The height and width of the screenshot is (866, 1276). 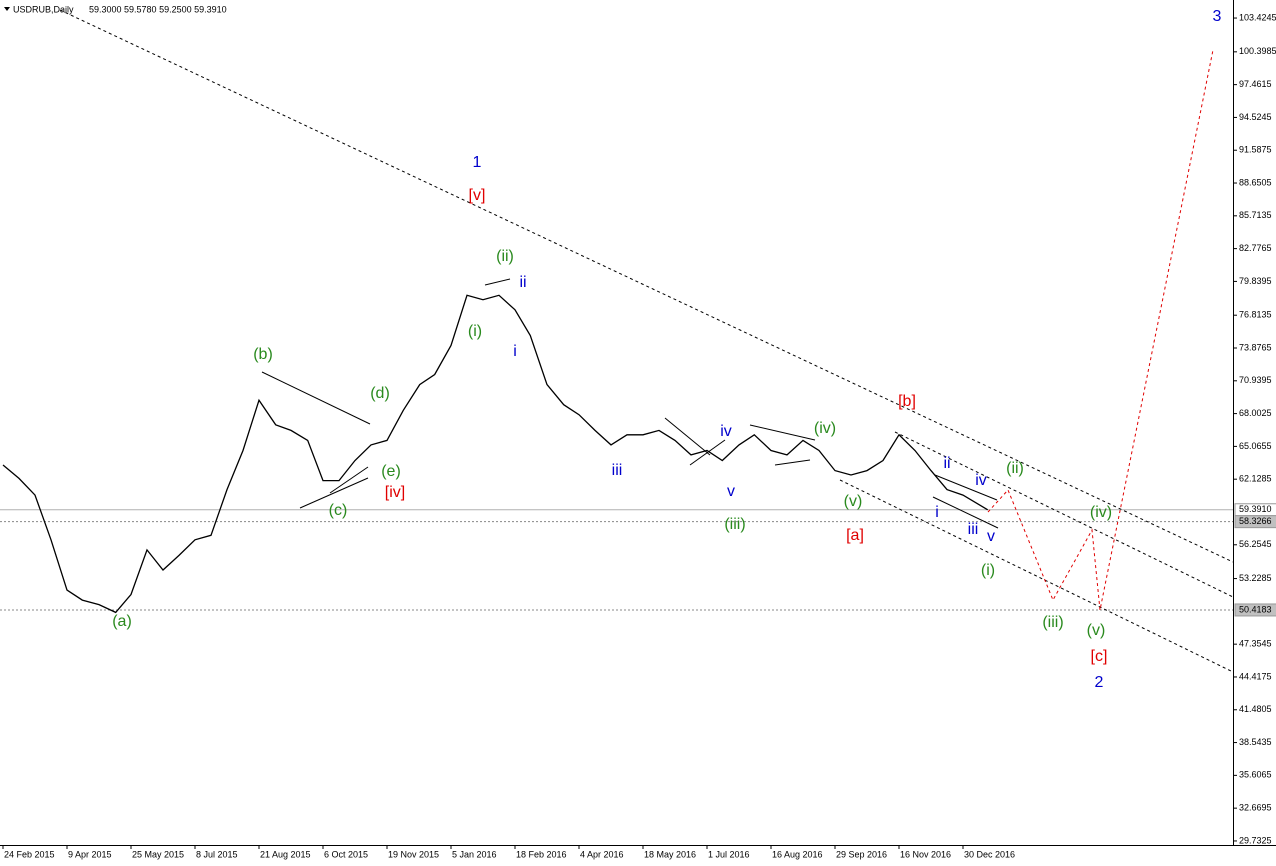 I want to click on y-tick-label: 65.0655, so click(x=1255, y=446).